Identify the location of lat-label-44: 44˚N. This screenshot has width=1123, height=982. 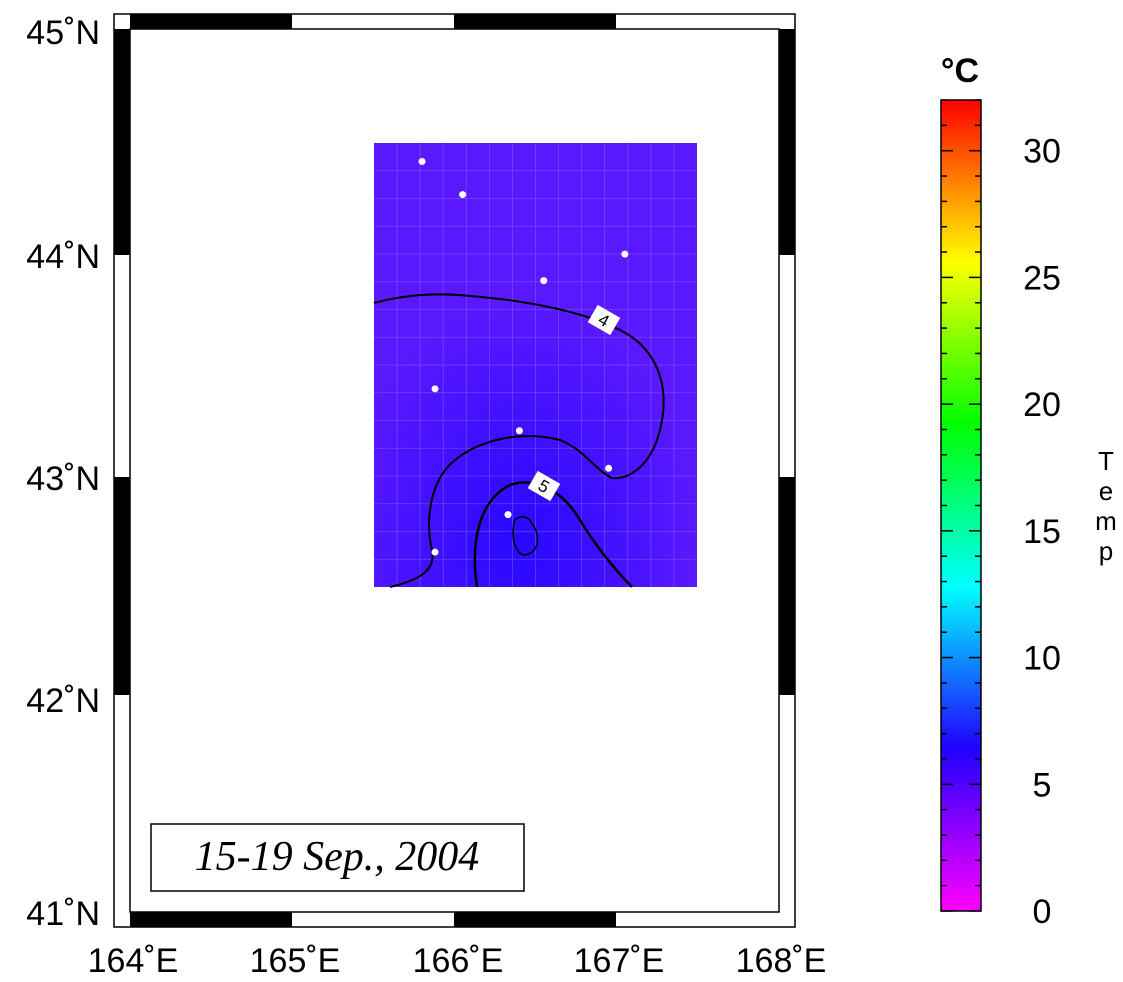
(63, 257).